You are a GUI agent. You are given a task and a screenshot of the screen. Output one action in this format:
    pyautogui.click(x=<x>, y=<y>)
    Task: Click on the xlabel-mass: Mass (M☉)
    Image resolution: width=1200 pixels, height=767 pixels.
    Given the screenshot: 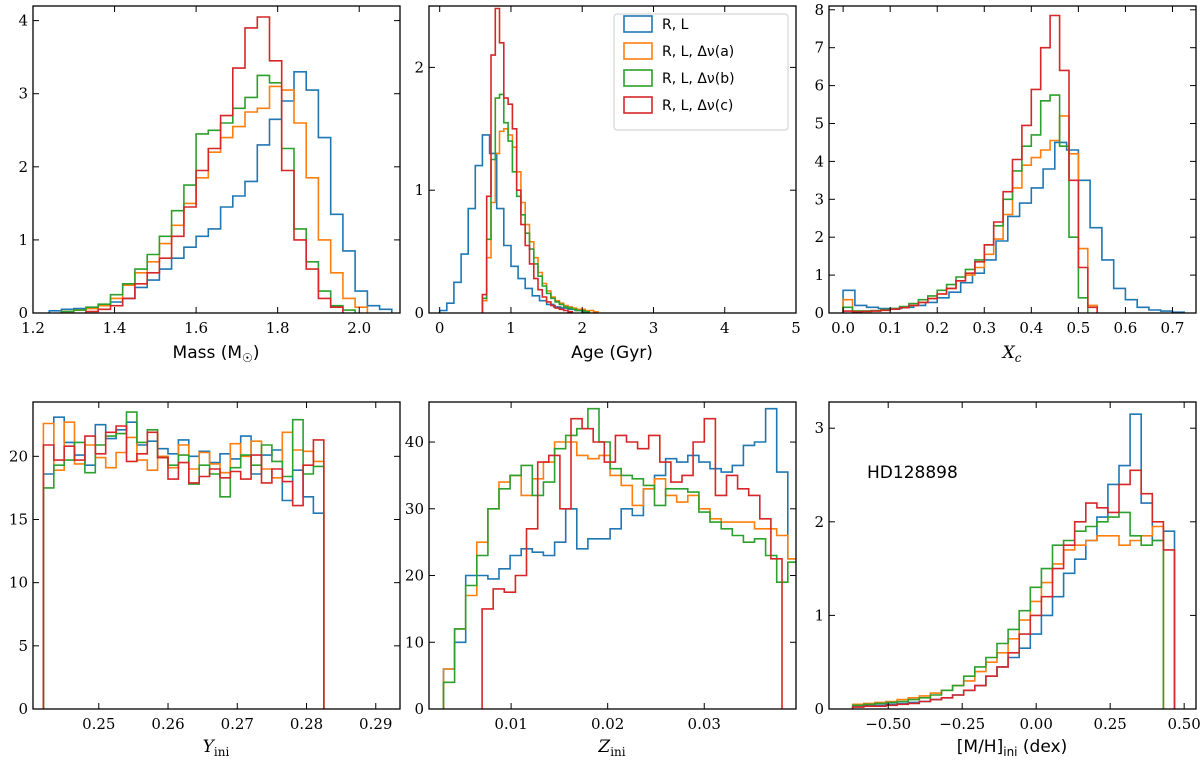 What is the action you would take?
    pyautogui.click(x=216, y=354)
    